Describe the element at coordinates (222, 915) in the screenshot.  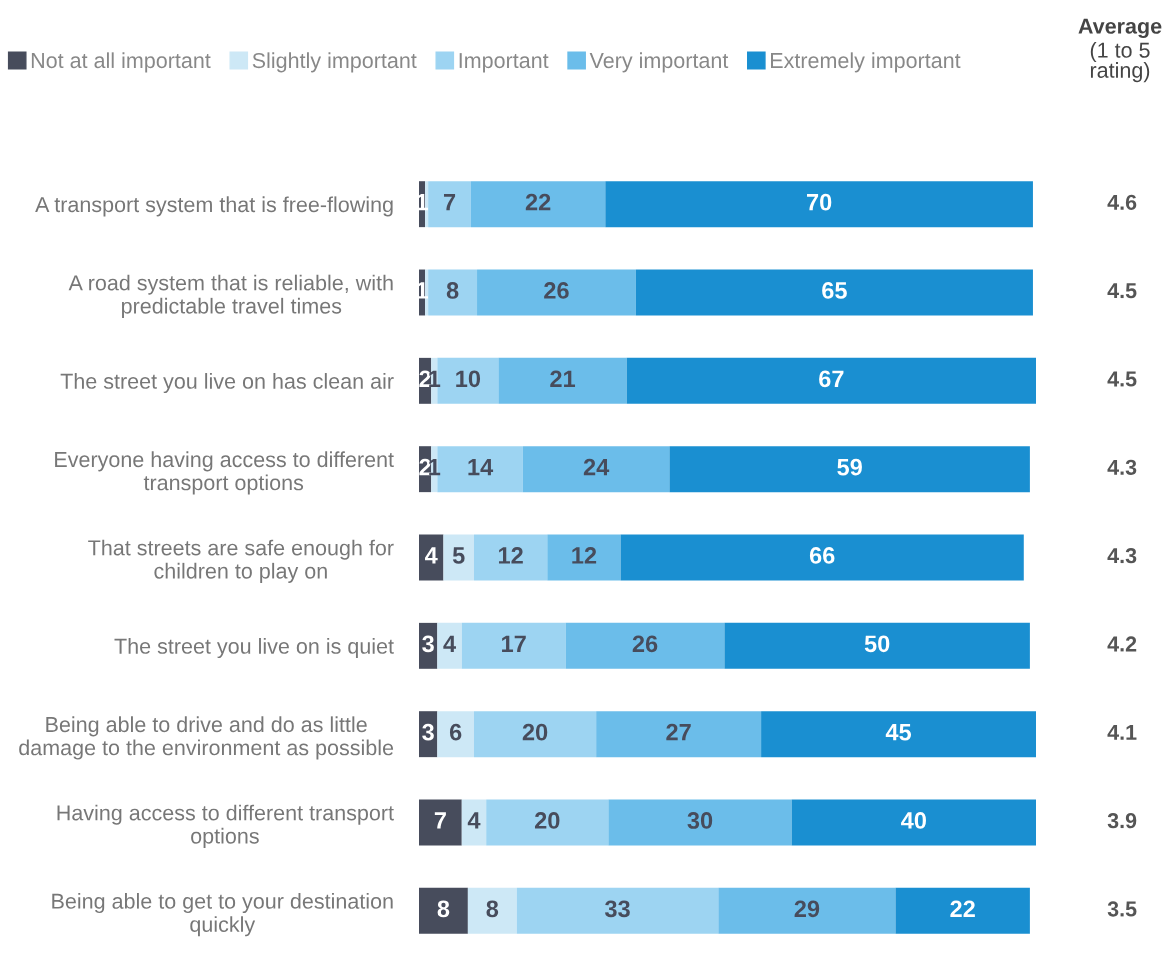
I see `y-tick-label: Being able to get to your destination quickly` at that location.